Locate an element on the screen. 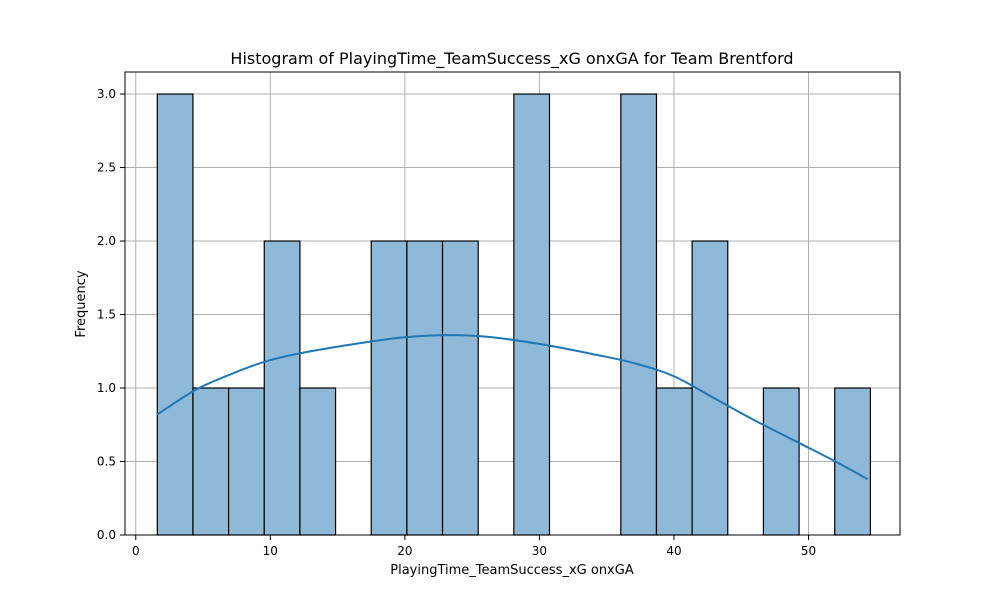 The image size is (1000, 600). y-axis-ticks: 0.0 0.5 1.0 1.5 2.0 2.5 3.0 is located at coordinates (111, 314).